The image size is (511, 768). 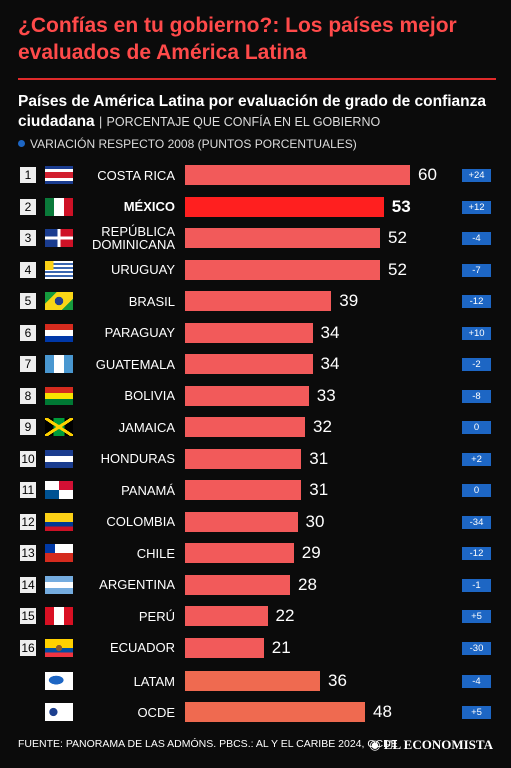 I want to click on rank-label: 1, so click(x=28, y=175).